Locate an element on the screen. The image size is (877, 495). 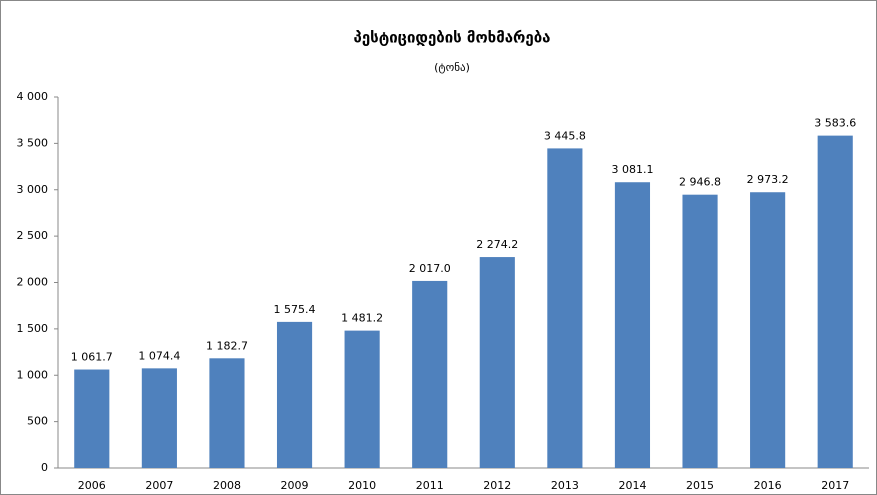
x-tick-label: 2010 is located at coordinates (362, 485).